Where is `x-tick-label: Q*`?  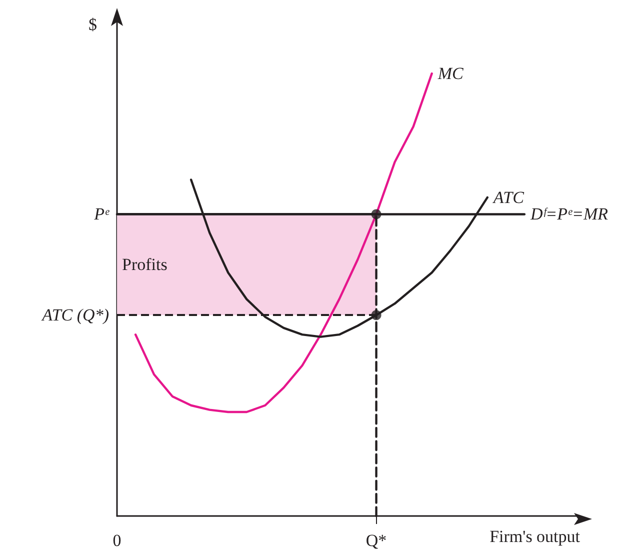 x-tick-label: Q* is located at coordinates (376, 540).